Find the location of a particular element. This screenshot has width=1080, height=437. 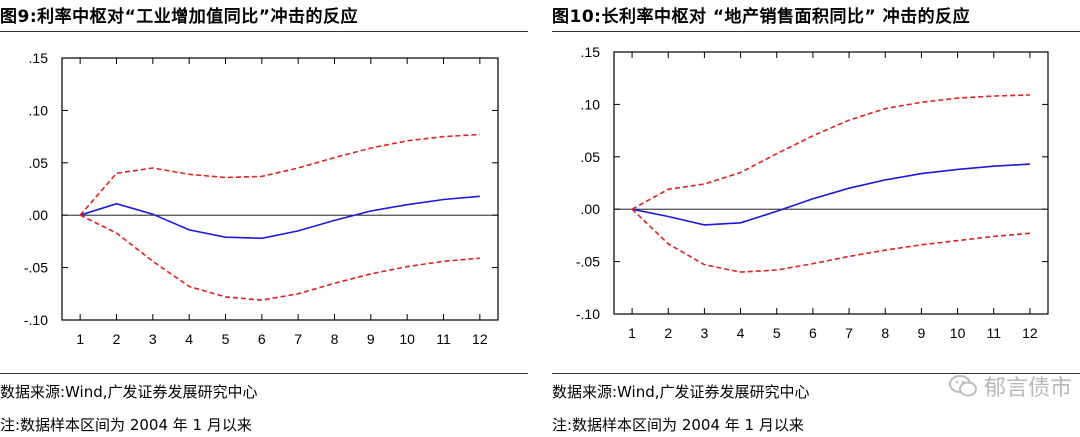

watermark: 郁言债市 is located at coordinates (1010, 386).